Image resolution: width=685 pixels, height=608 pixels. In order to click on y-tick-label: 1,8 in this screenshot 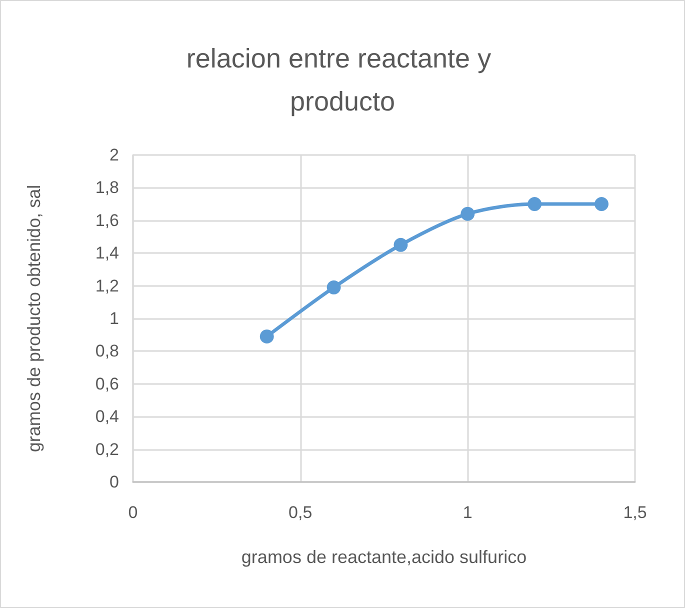, I will do `click(107, 188)`.